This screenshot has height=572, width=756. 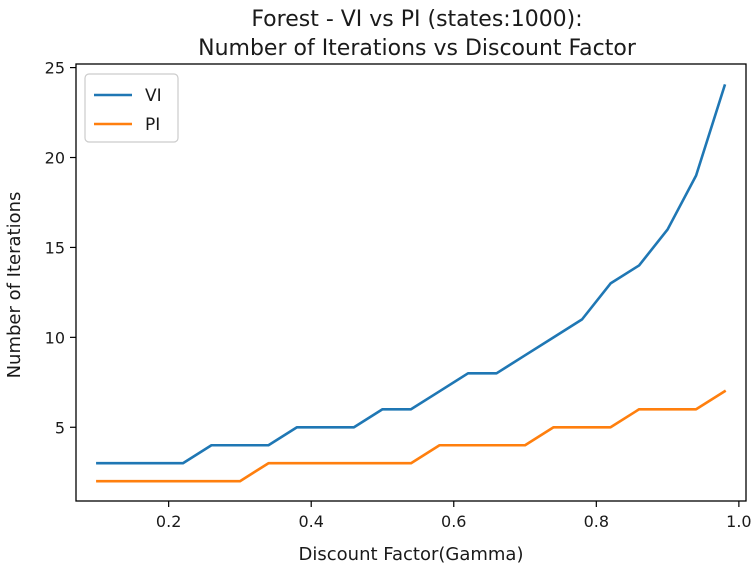 What do you see at coordinates (14, 285) in the screenshot?
I see `y-axis-label: Number of Iterations` at bounding box center [14, 285].